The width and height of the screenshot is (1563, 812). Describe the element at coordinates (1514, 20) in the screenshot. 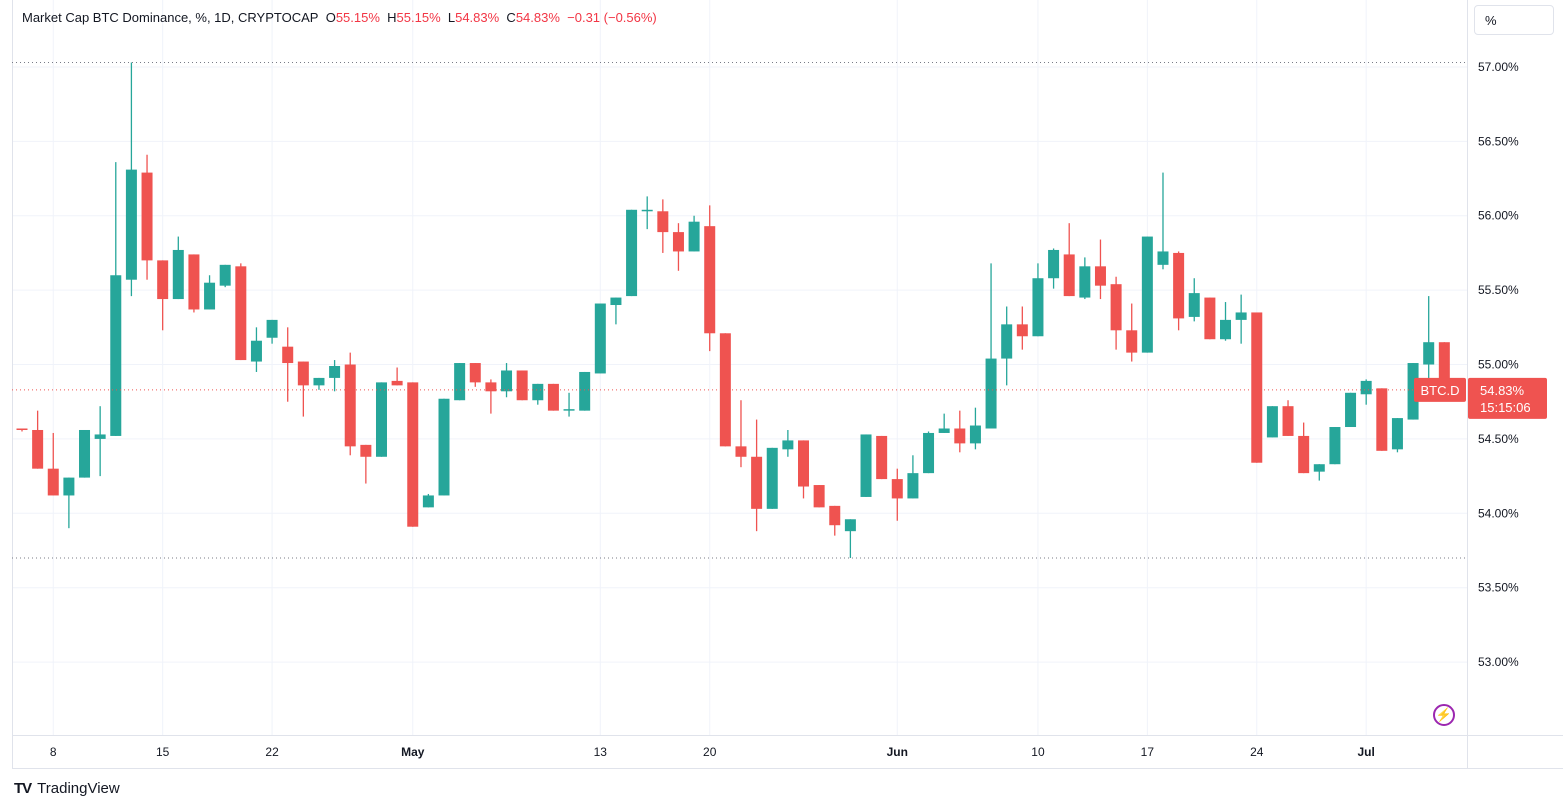

I see `percent-scale-button: %` at that location.